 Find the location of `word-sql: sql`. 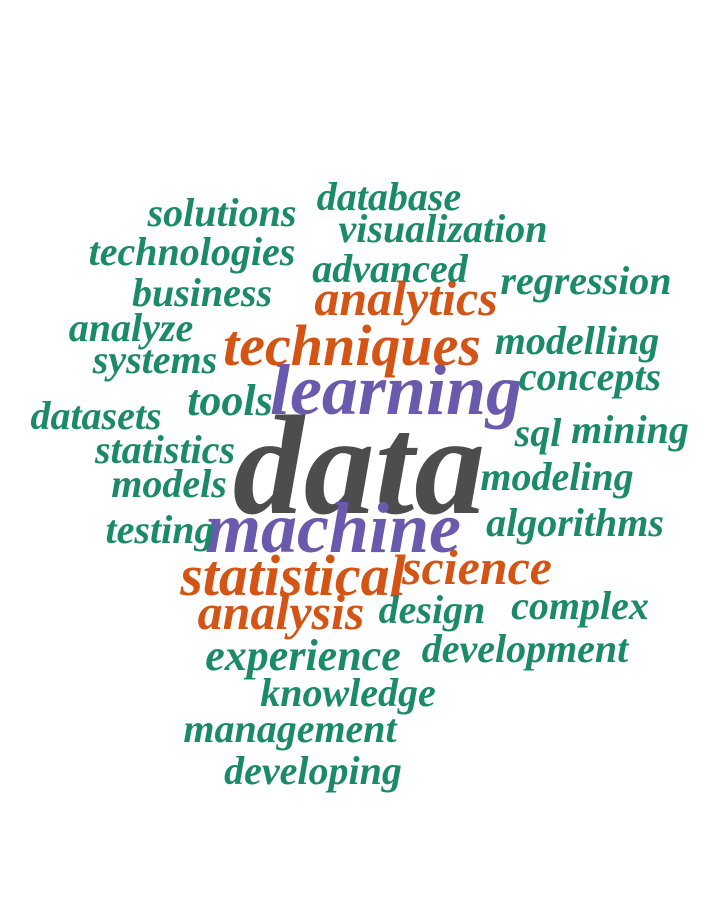

word-sql: sql is located at coordinates (538, 432).